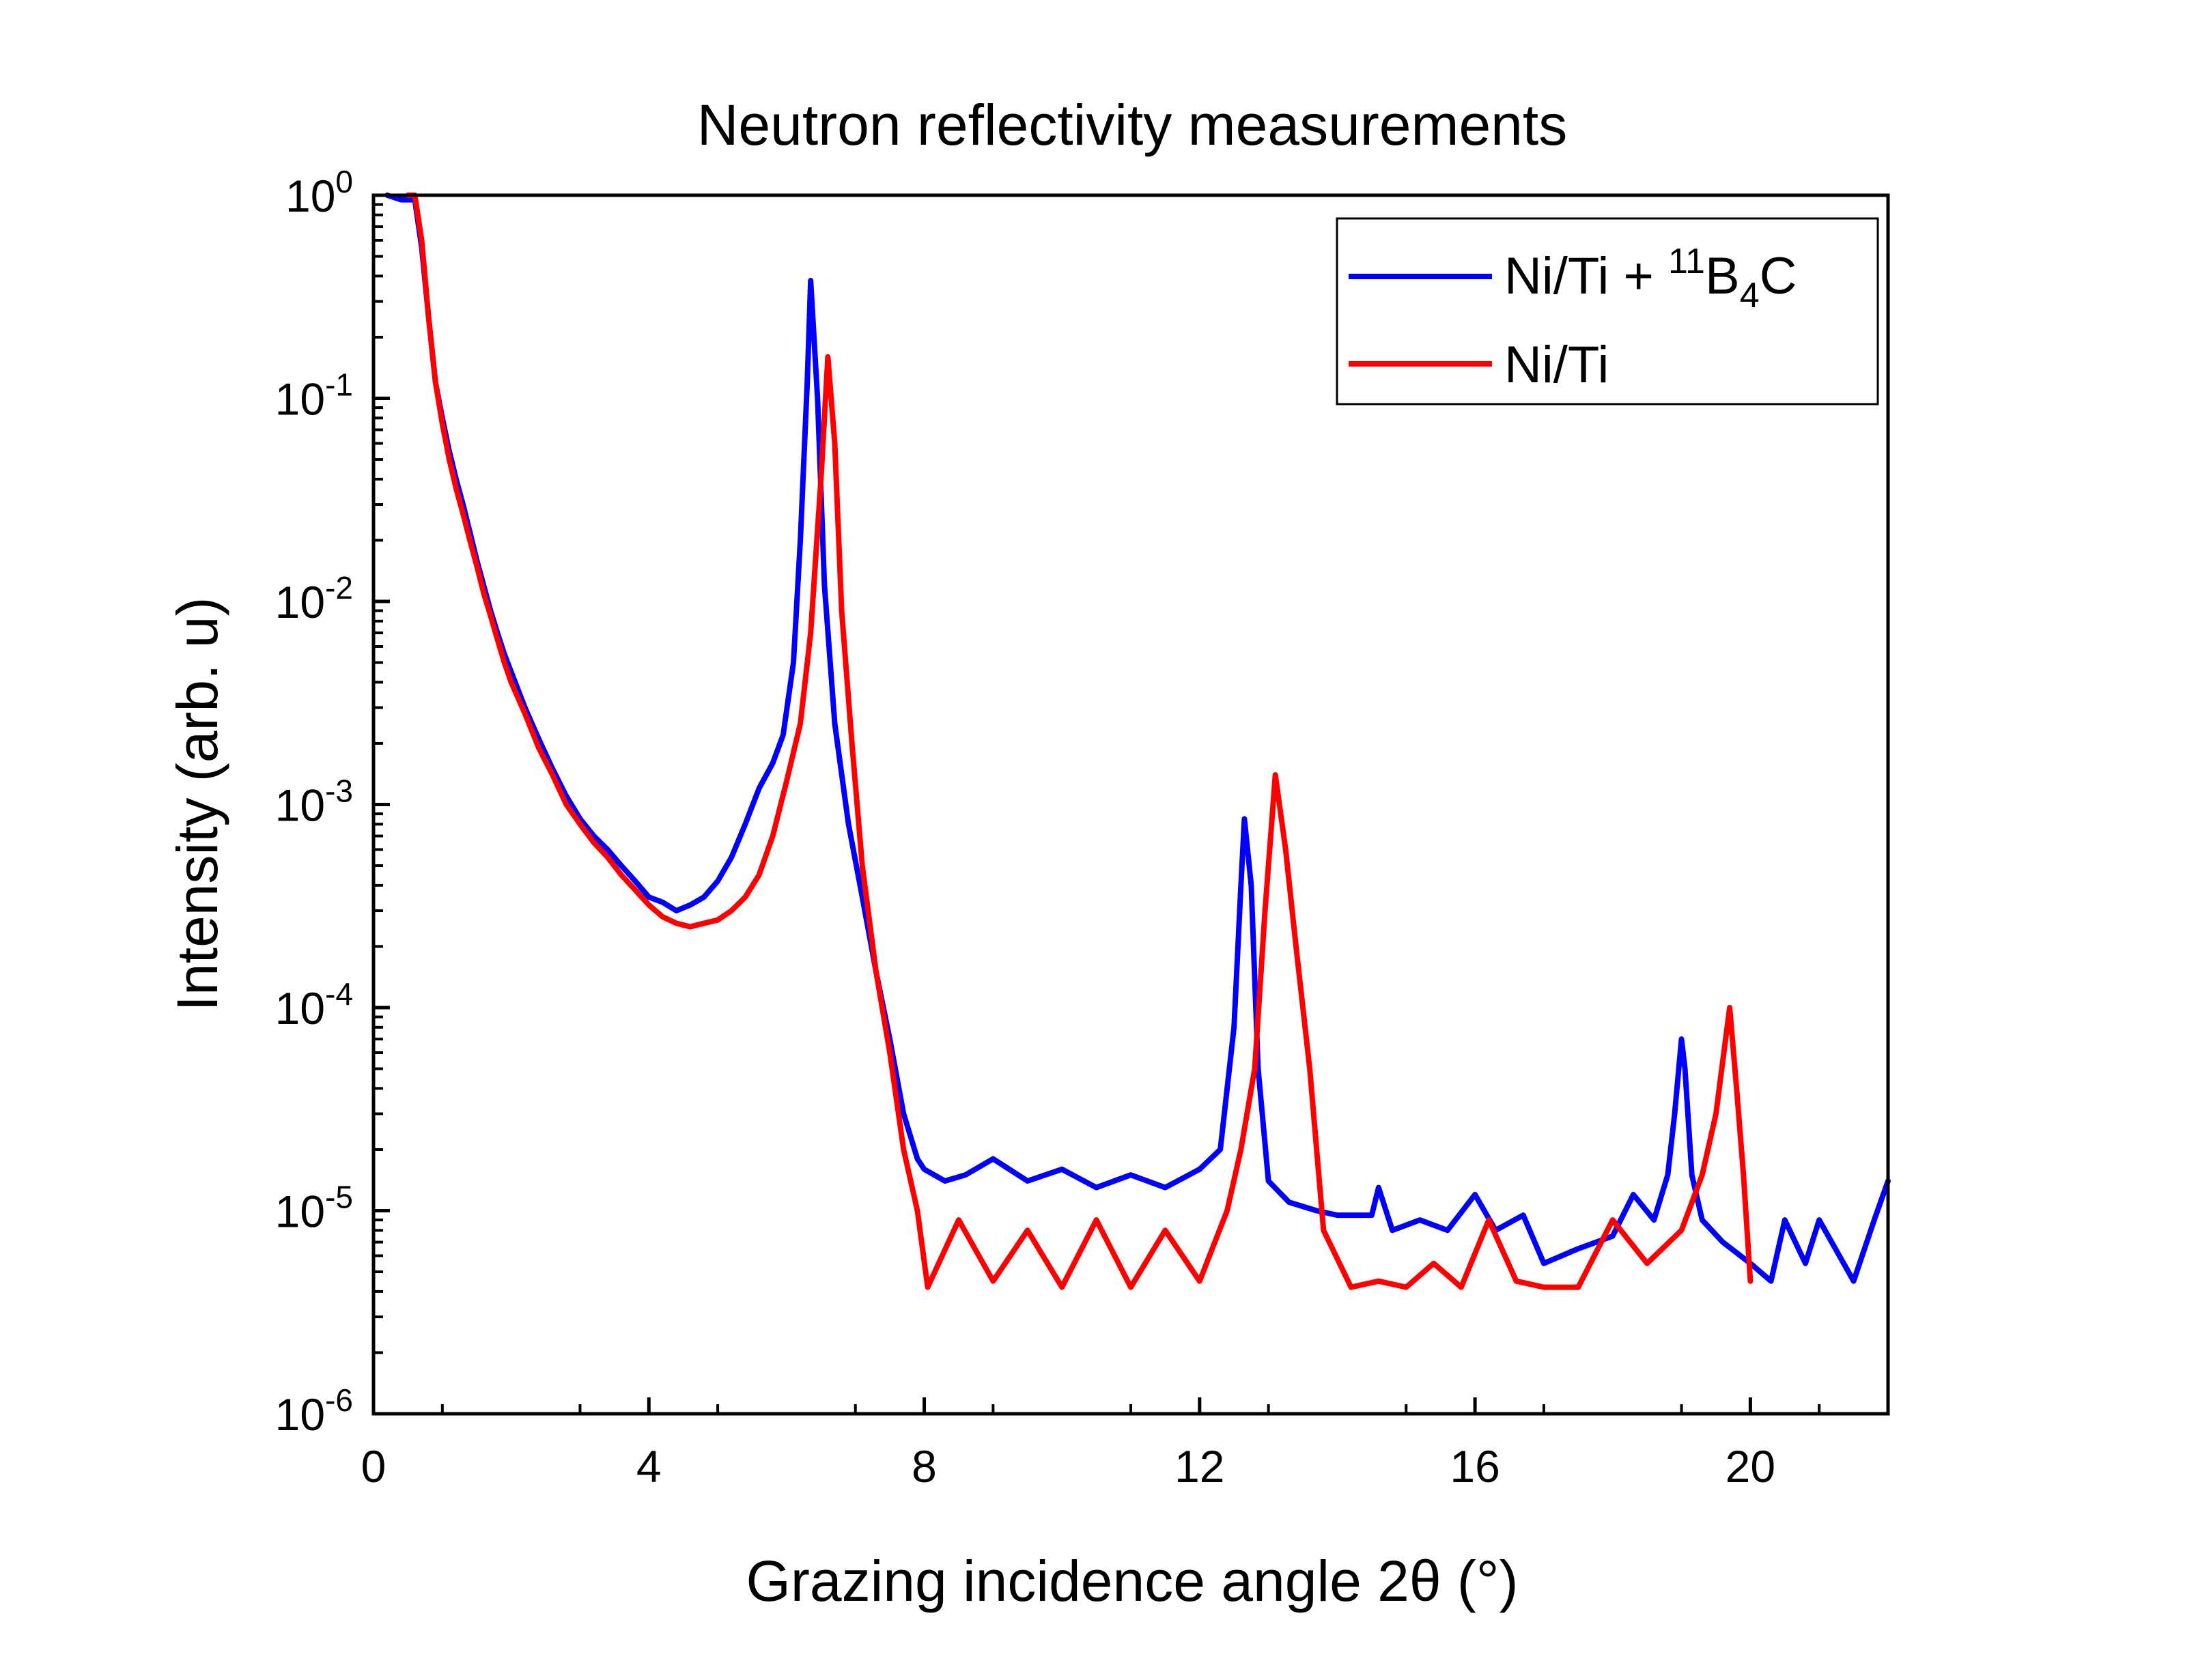 Image resolution: width=2196 pixels, height=1680 pixels. I want to click on legend-label-ni-ti-b4c: Ni/Ti + 11B4C, so click(1651, 278).